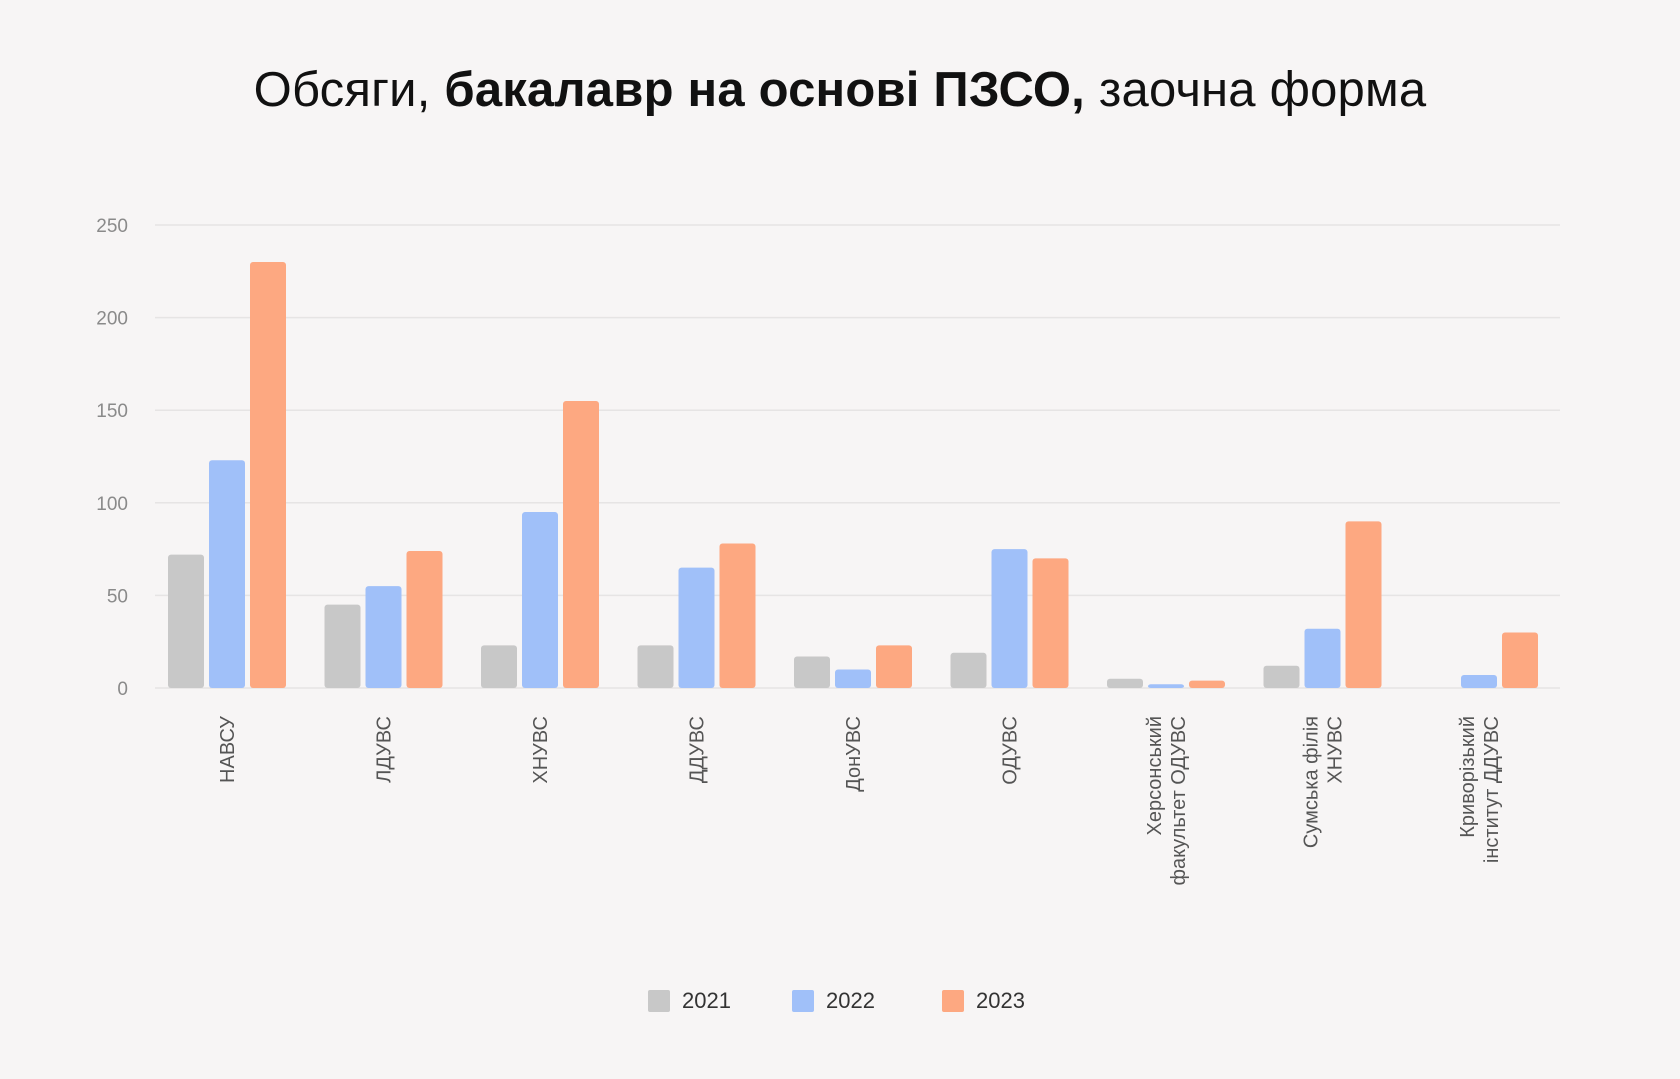  I want to click on y-tick-label: 100, so click(112, 504).